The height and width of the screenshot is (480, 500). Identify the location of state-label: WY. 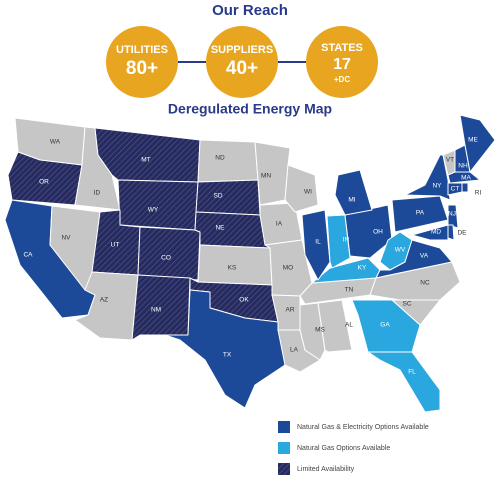
(153, 210).